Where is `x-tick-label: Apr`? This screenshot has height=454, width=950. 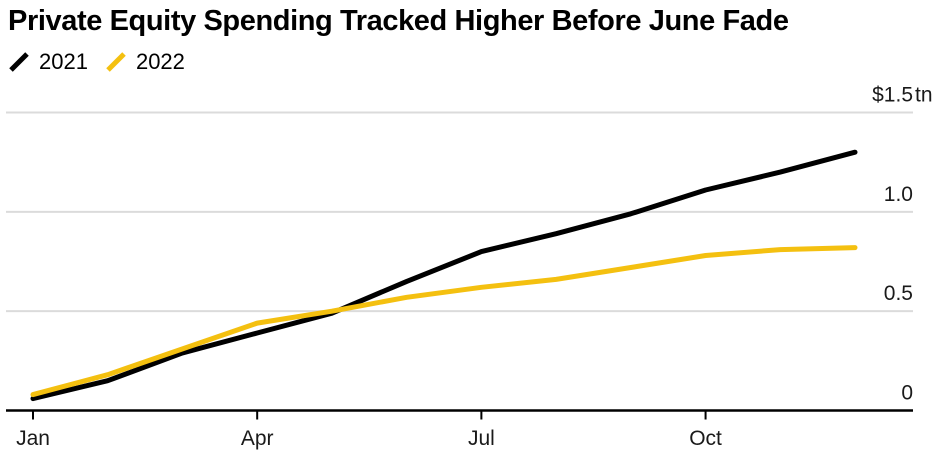 x-tick-label: Apr is located at coordinates (257, 438).